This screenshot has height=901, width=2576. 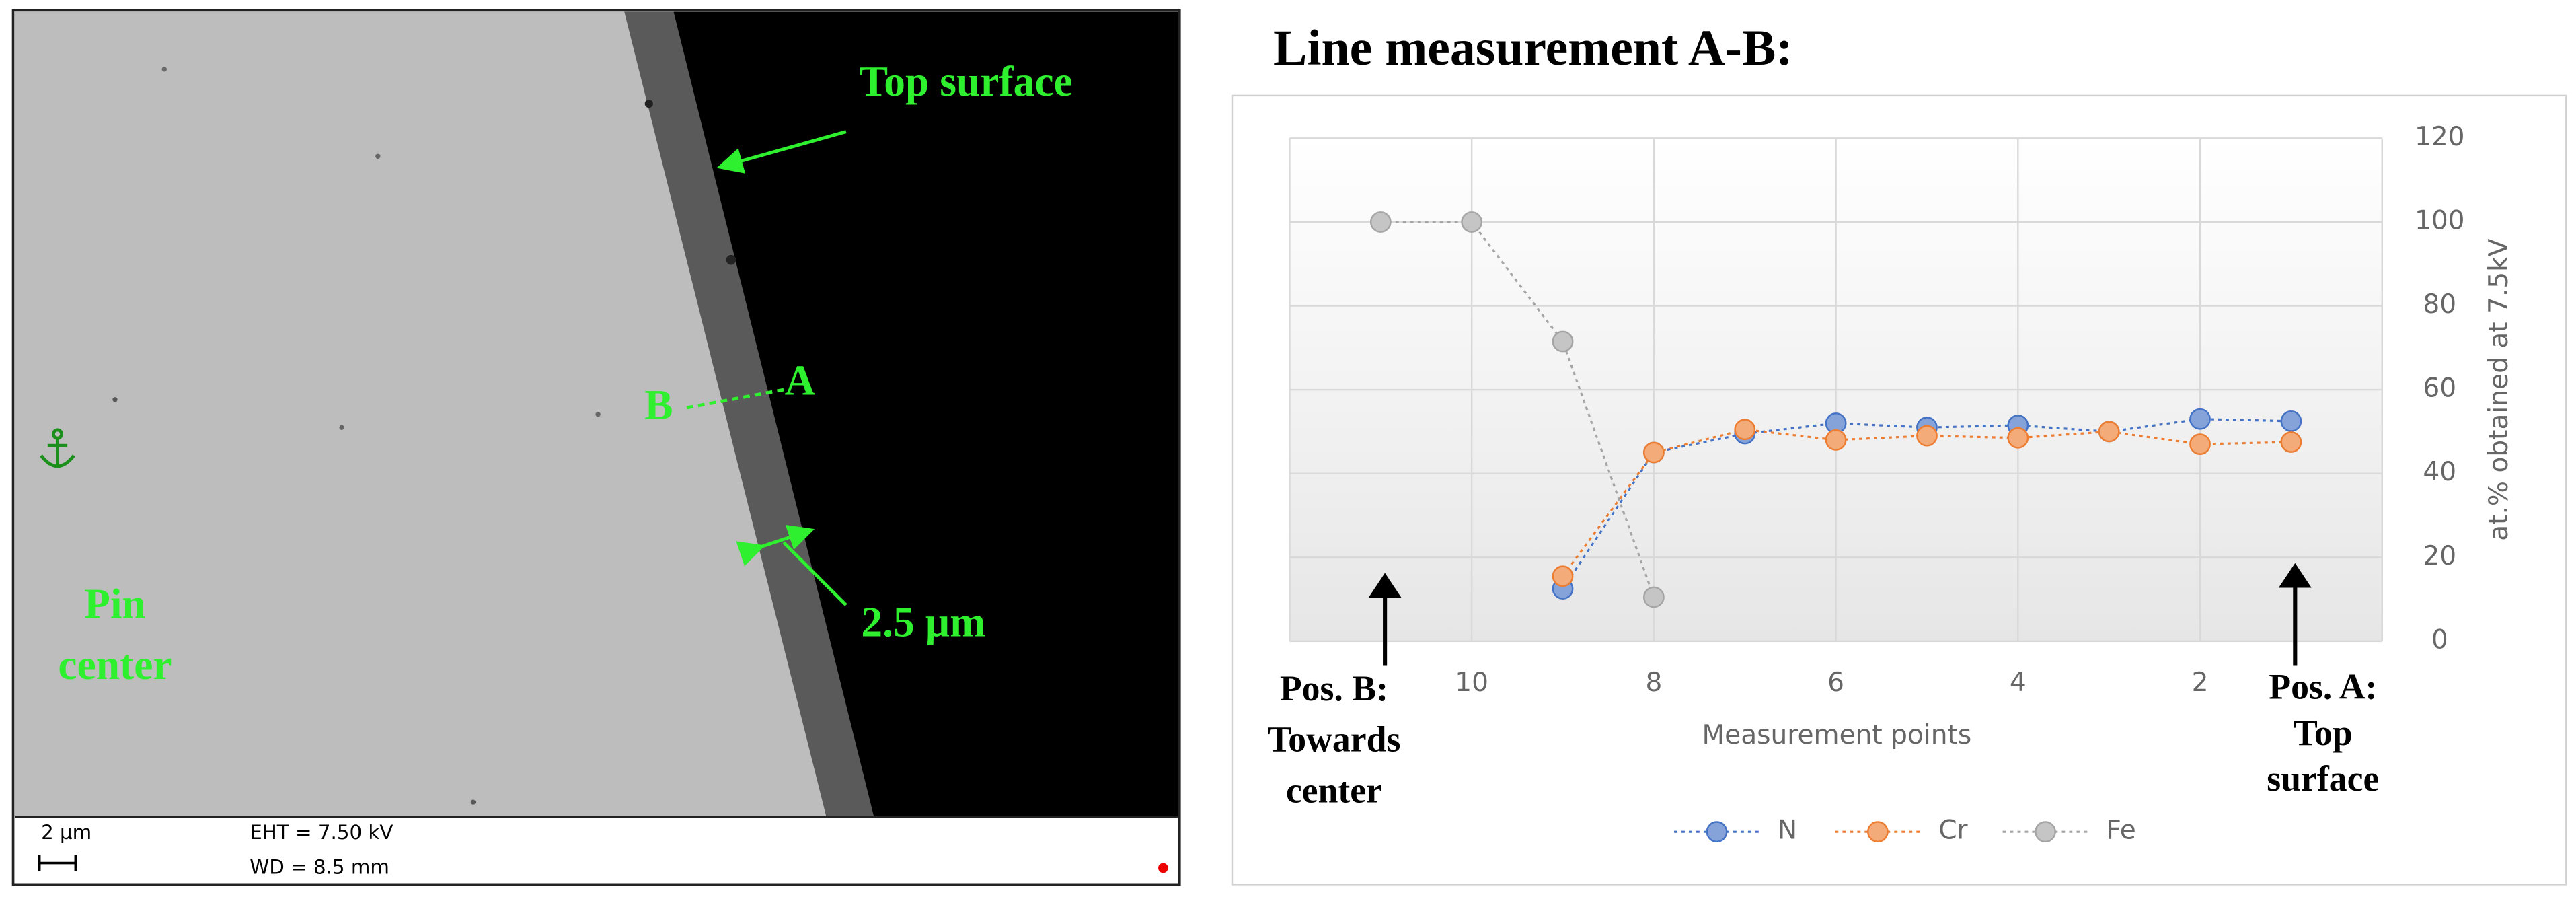 I want to click on chart-title: Line measurement A-B:, so click(x=1533, y=48).